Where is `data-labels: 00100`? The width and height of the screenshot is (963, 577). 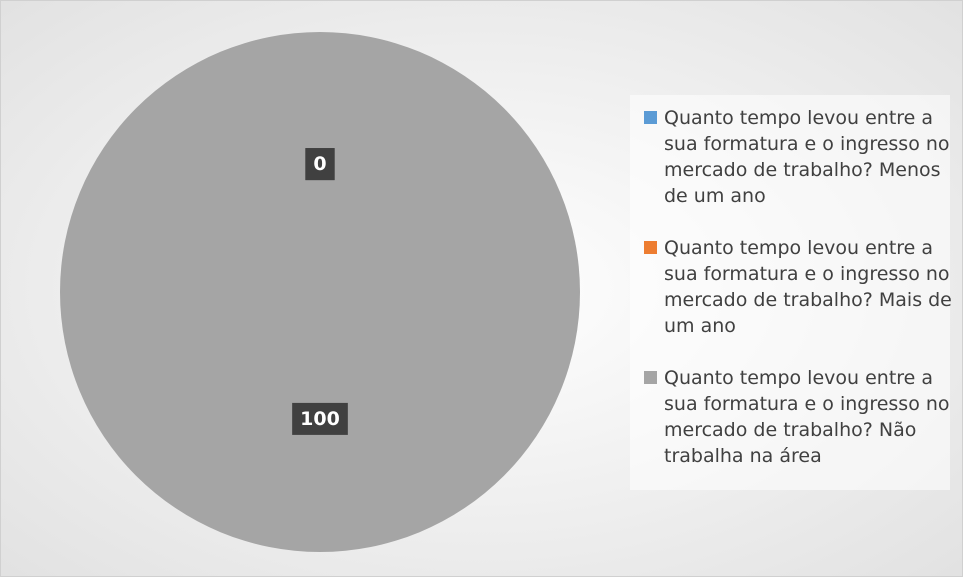
data-labels: 00100 is located at coordinates (320, 291).